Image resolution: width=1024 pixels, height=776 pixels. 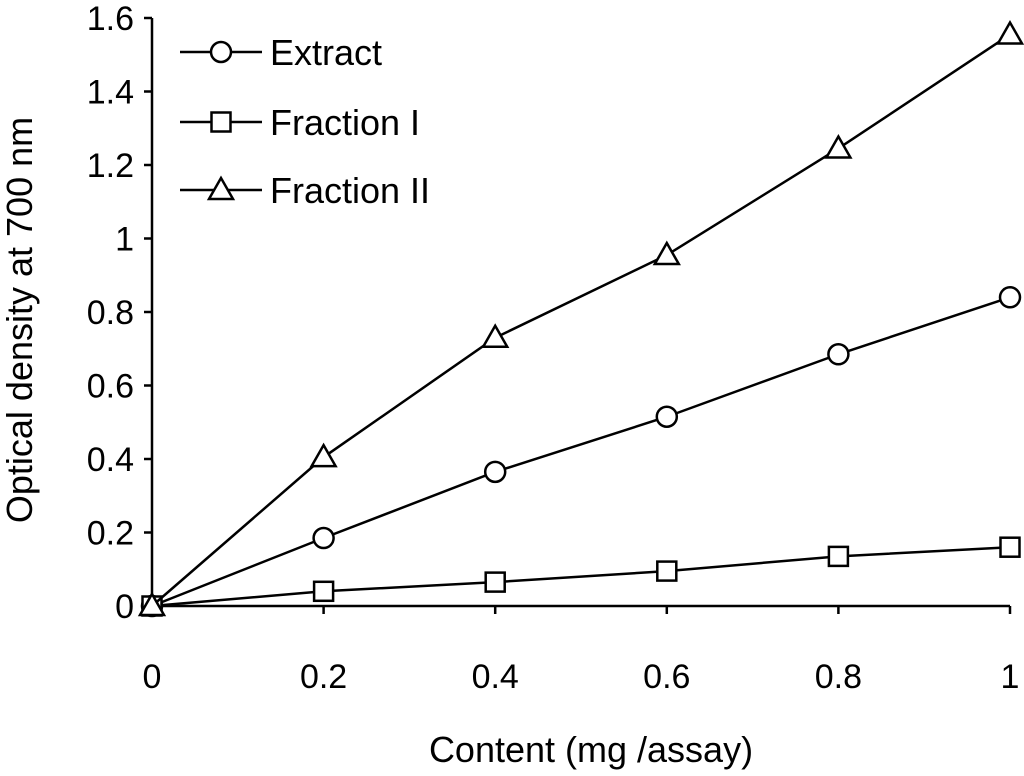 What do you see at coordinates (110, 19) in the screenshot?
I see `y-tick-label: 1.6` at bounding box center [110, 19].